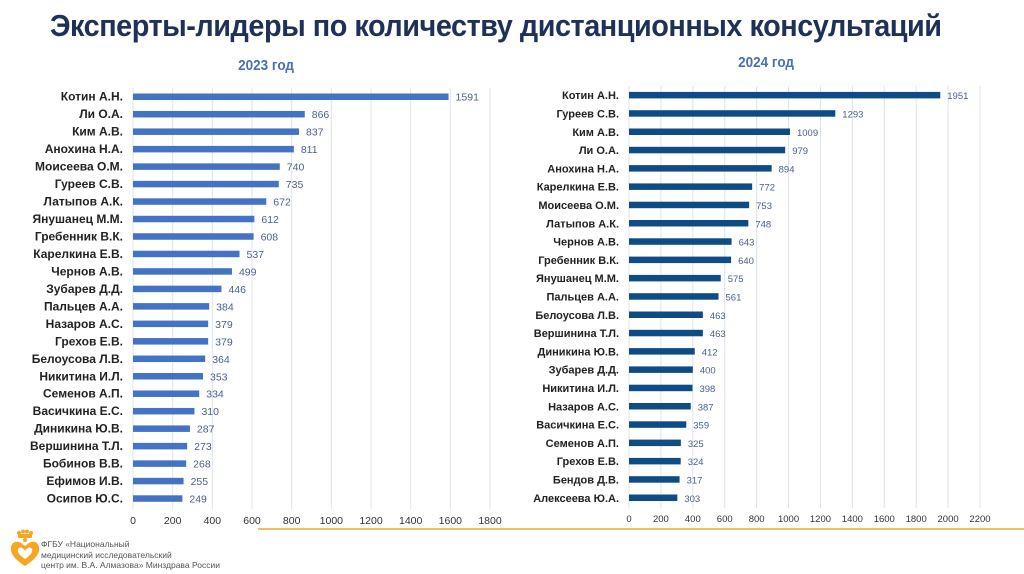 The image size is (1024, 574). Describe the element at coordinates (84, 481) in the screenshot. I see `chart-2023-category-label: Ефимов И.В.` at that location.